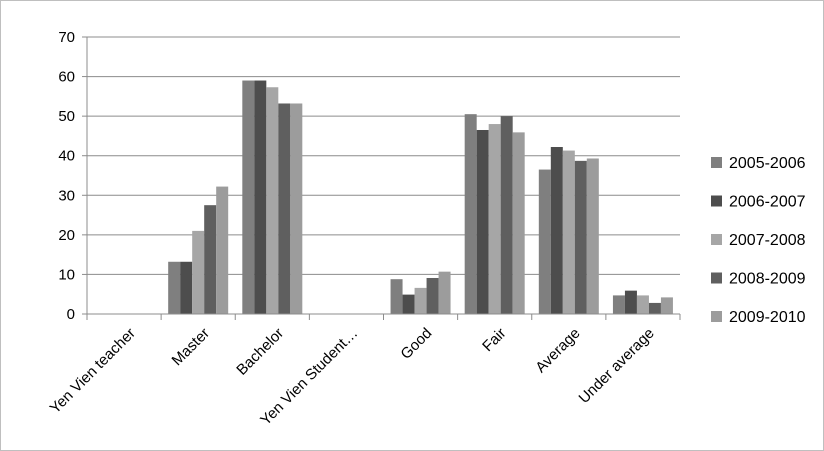 This screenshot has width=824, height=451. What do you see at coordinates (72, 176) in the screenshot?
I see `y-axis-ticks: 0 10 20 30 40 50 60 70` at bounding box center [72, 176].